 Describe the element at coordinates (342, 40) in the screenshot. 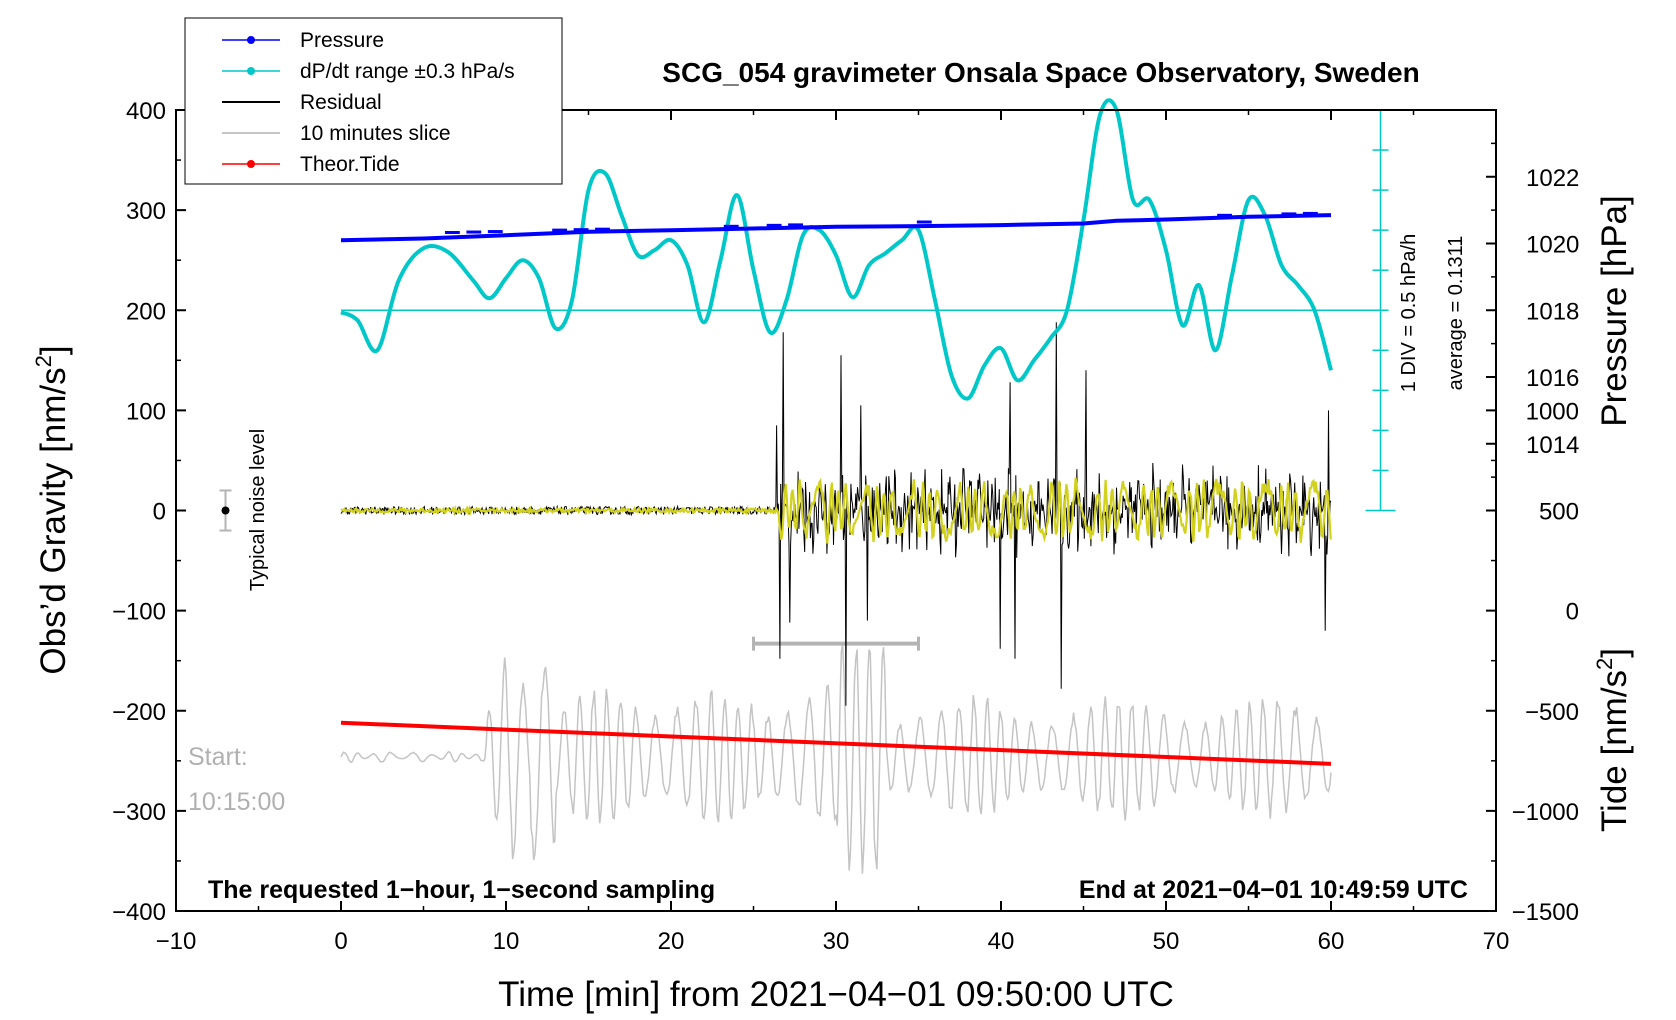

I see `legend-label: Pressure` at that location.